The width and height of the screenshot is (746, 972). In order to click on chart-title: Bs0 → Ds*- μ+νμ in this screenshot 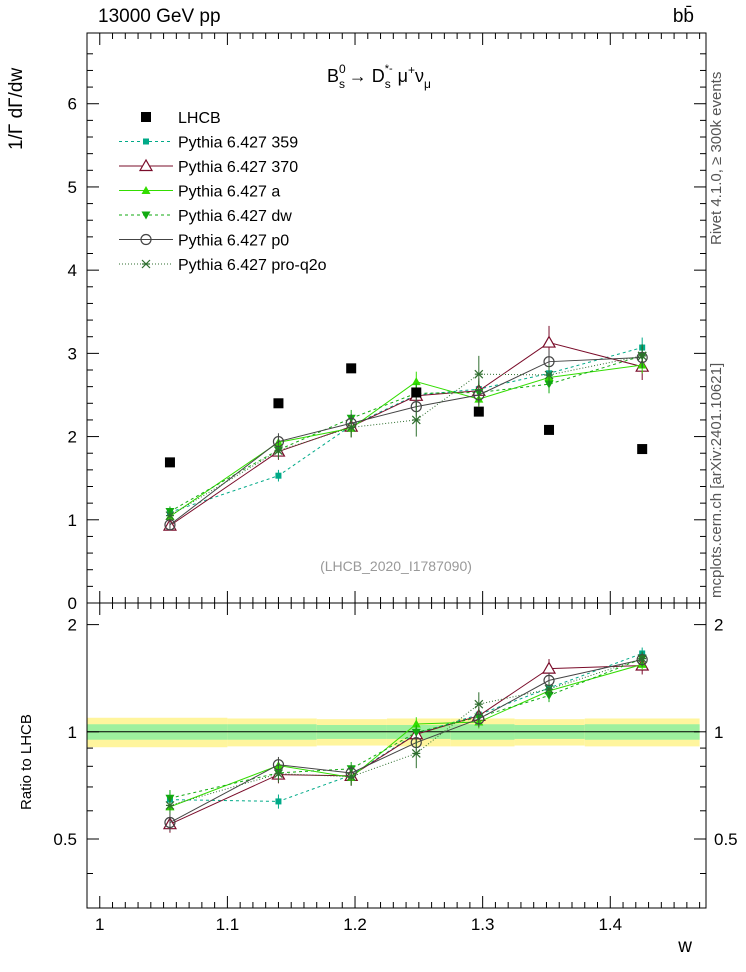, I will do `click(379, 76)`.